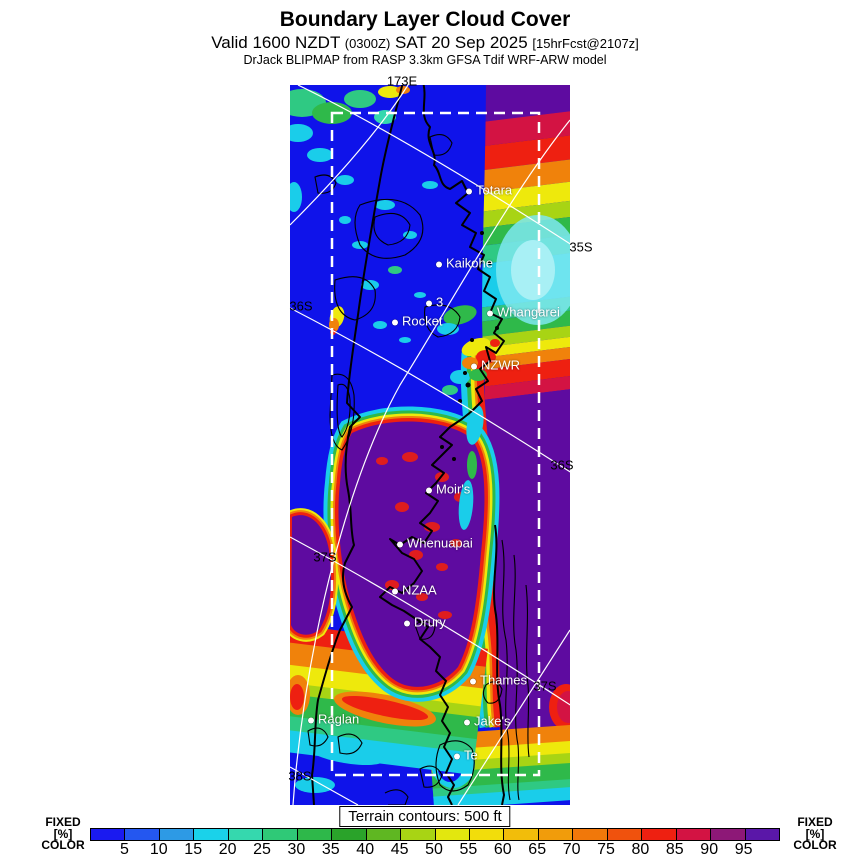 This screenshot has height=860, width=850. I want to click on colorbar-tick-label: 70, so click(571, 849).